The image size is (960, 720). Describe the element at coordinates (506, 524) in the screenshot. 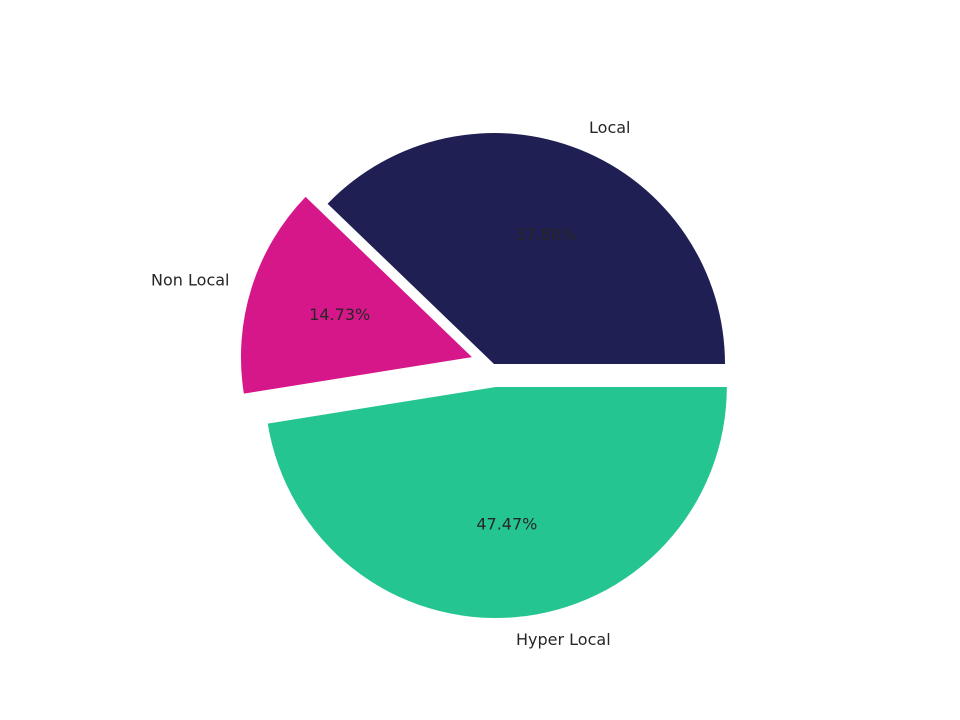

I see `slice-percent-hyper-local: 47.47%` at that location.